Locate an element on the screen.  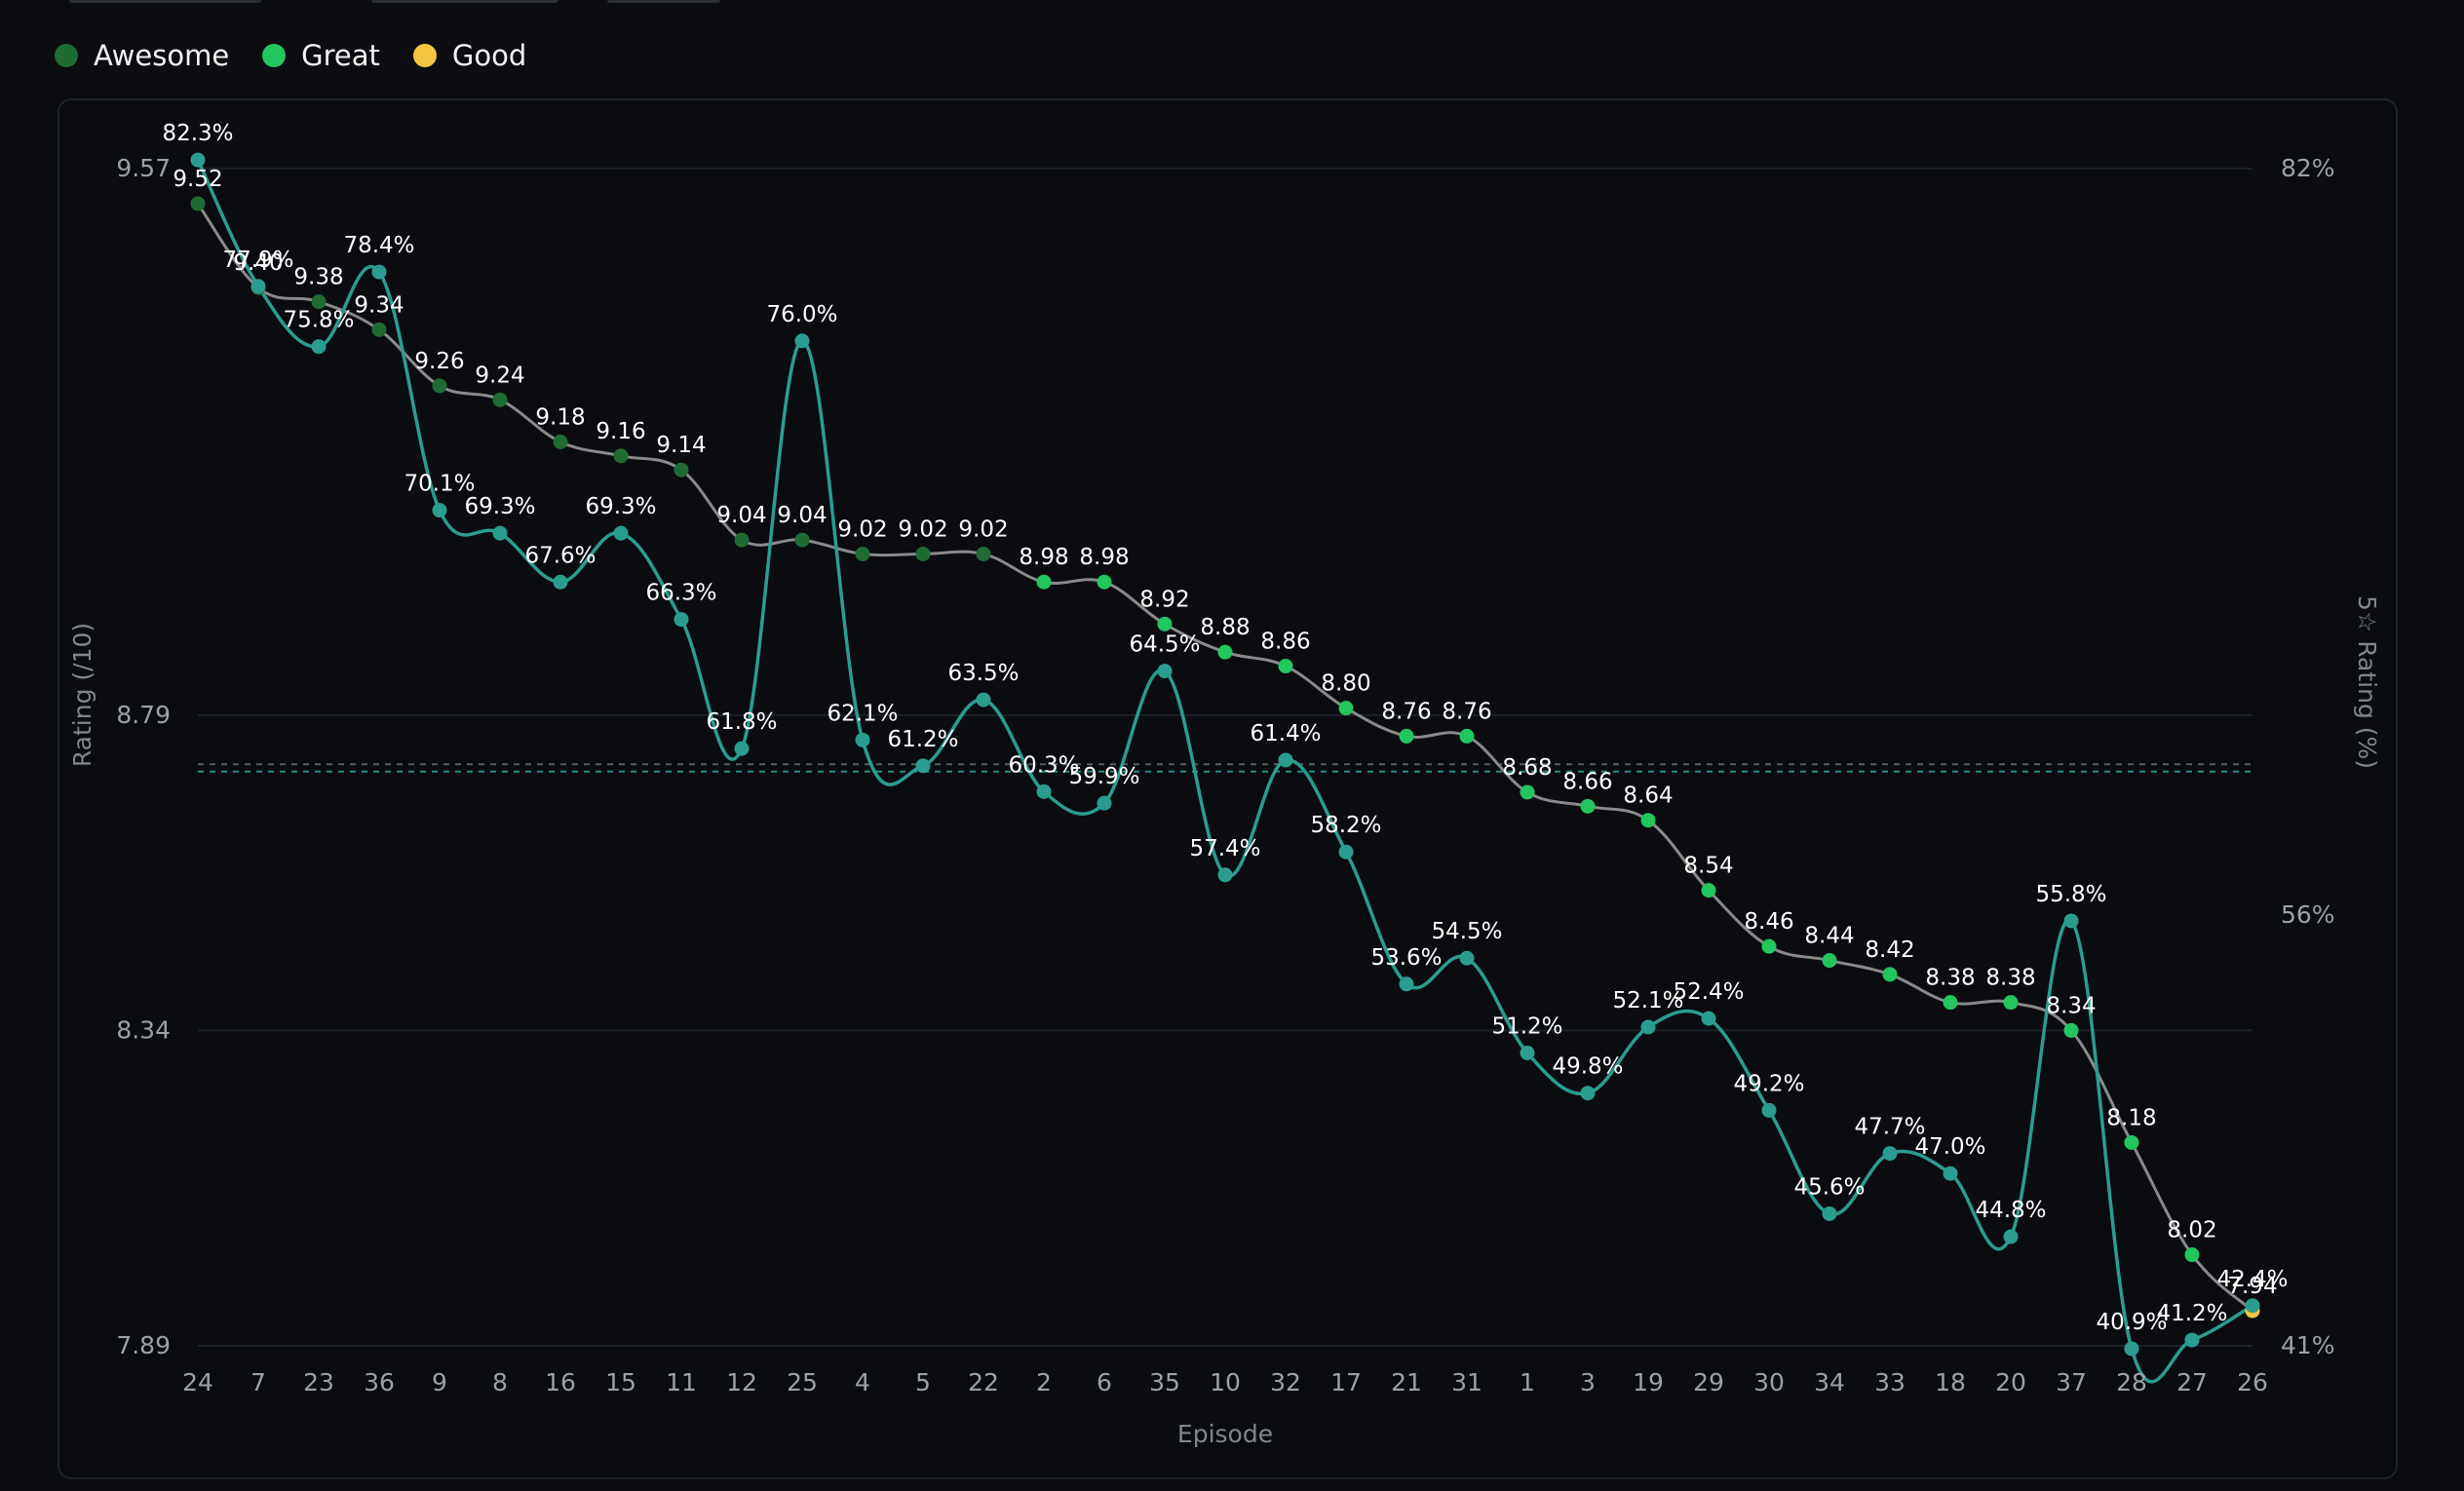
x-tick-label: 28 is located at coordinates (2131, 1382).